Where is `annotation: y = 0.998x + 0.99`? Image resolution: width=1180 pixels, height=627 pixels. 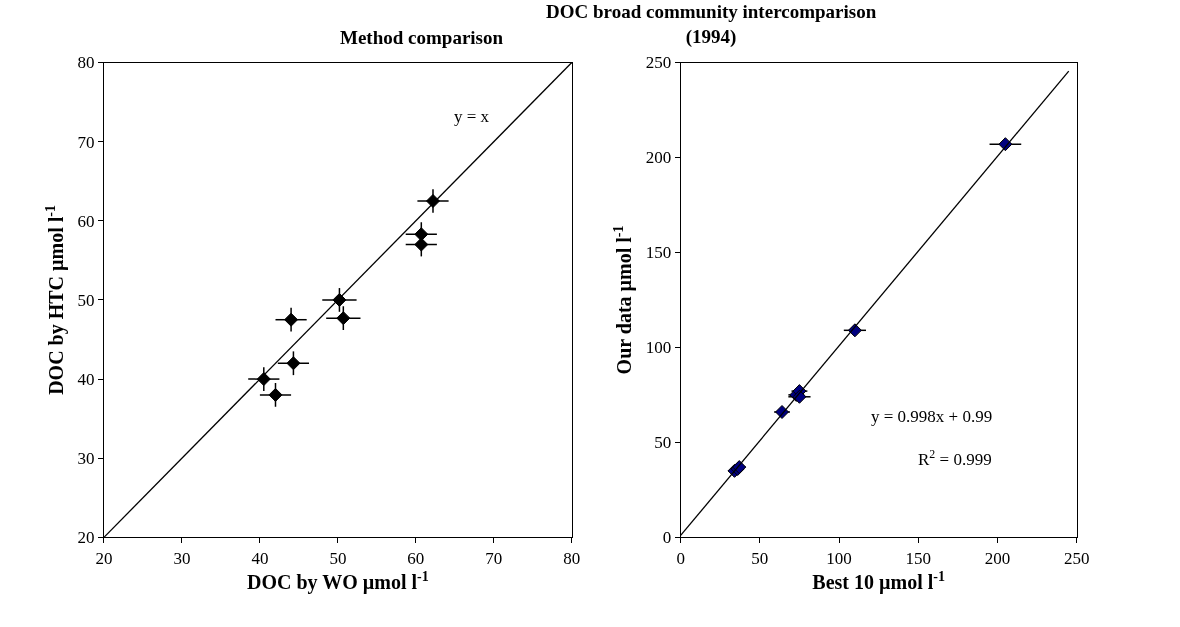
annotation: y = 0.998x + 0.99 is located at coordinates (932, 416).